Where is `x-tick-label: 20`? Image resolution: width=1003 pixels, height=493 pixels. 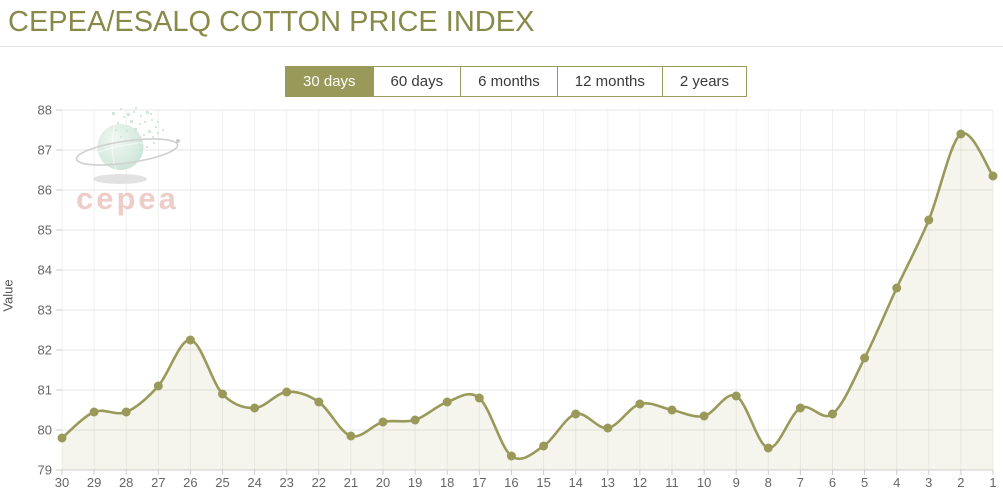
x-tick-label: 20 is located at coordinates (383, 482).